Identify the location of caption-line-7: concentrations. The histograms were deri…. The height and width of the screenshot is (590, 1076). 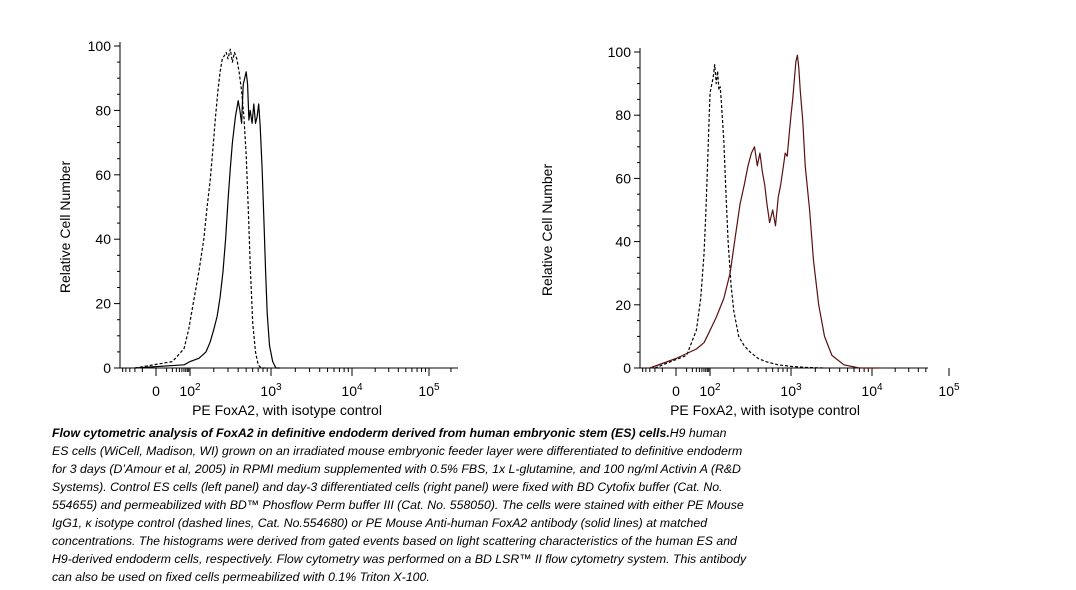
(394, 541).